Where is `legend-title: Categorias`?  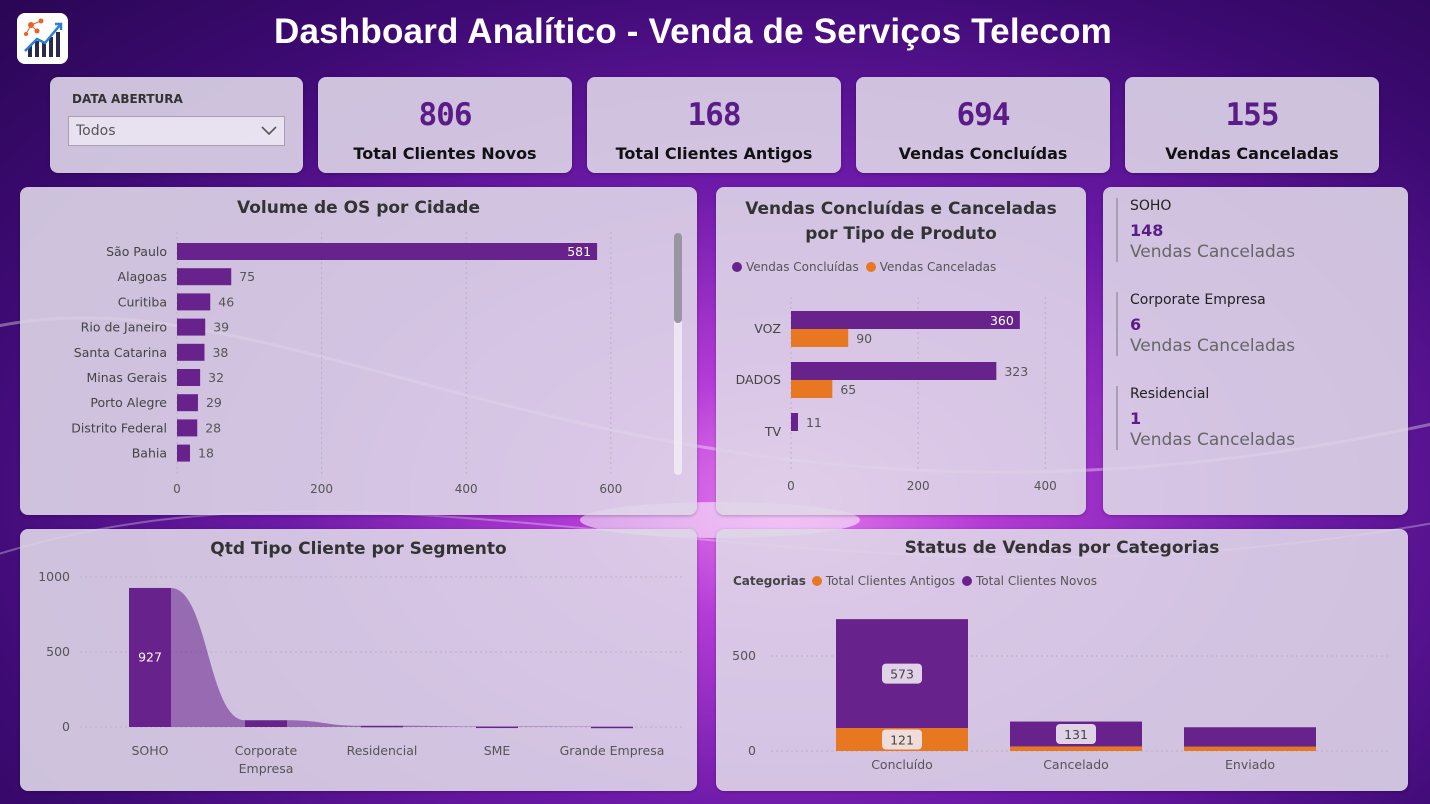
legend-title: Categorias is located at coordinates (769, 581).